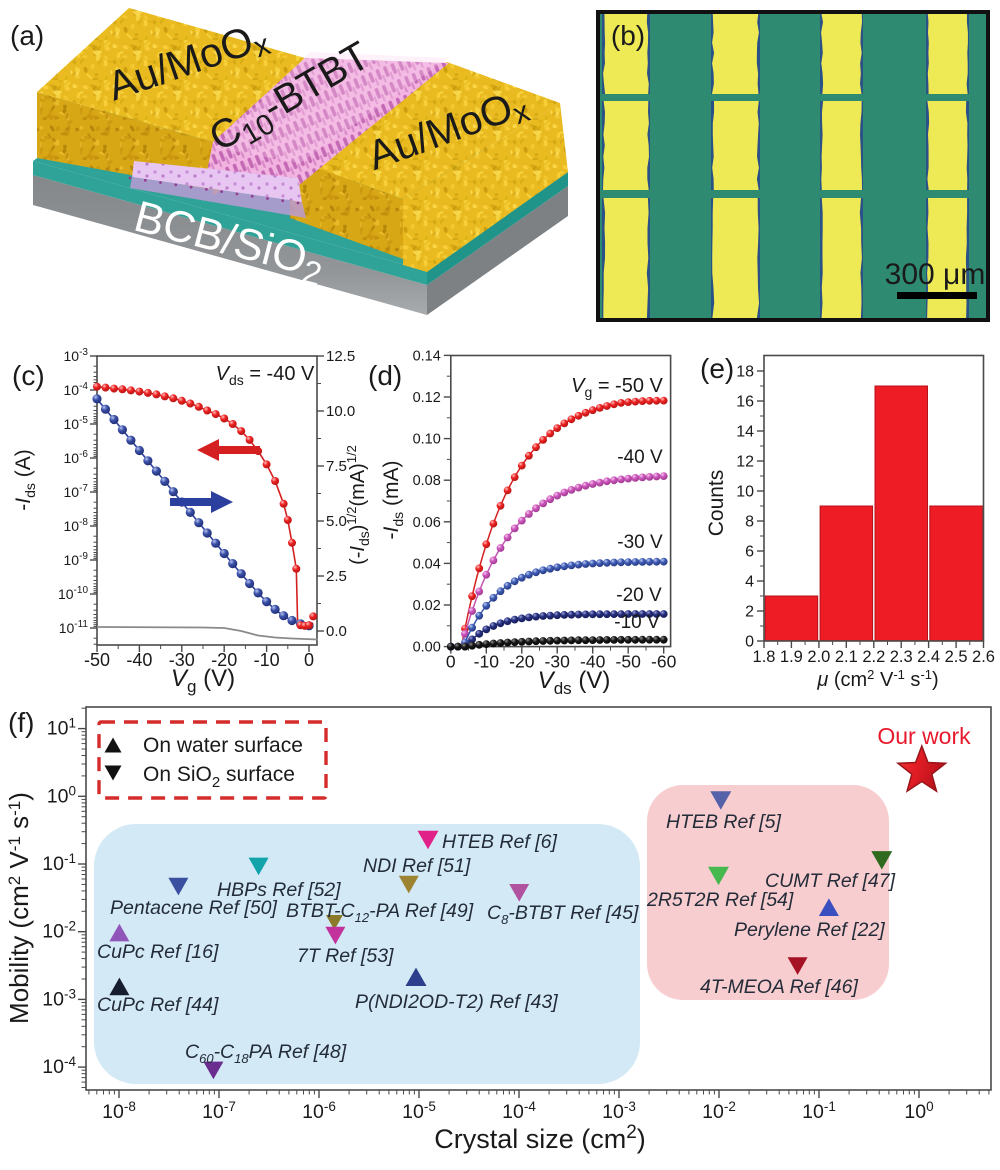  I want to click on svg-text: 1.8, so click(764, 657).